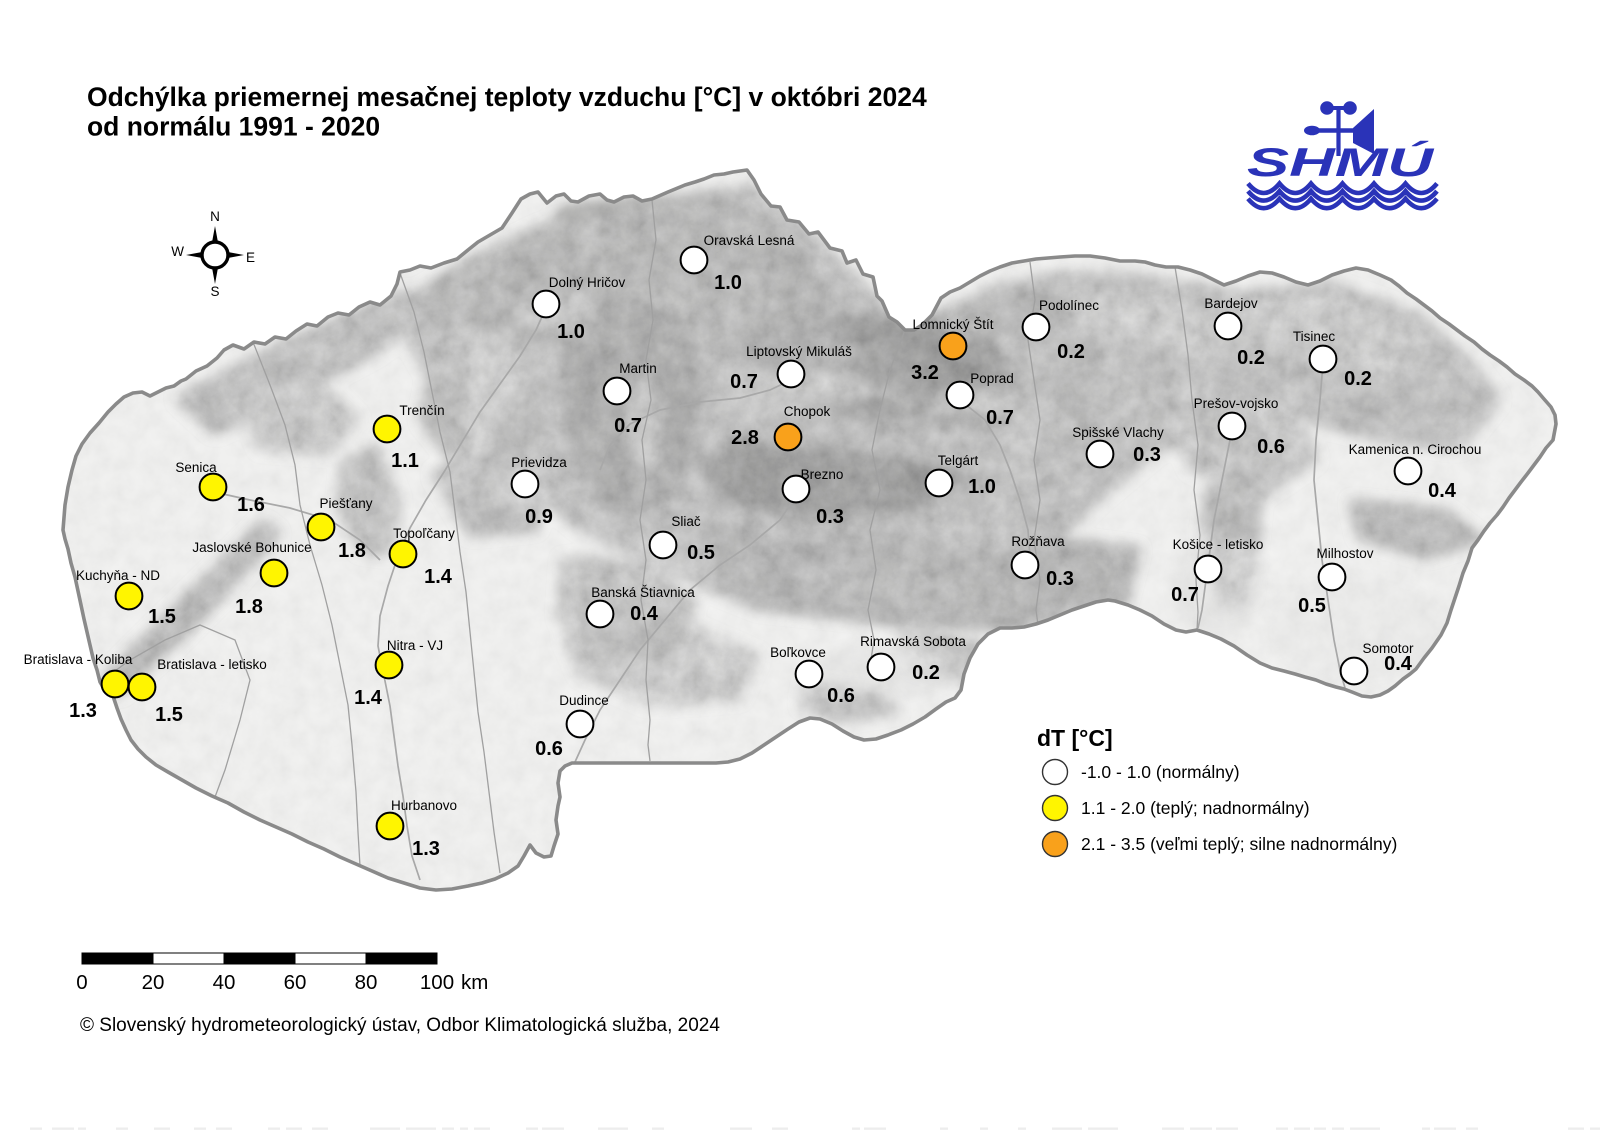 This screenshot has width=1600, height=1136. What do you see at coordinates (1236, 403) in the screenshot?
I see `svg-text: Prešov-vojsko` at bounding box center [1236, 403].